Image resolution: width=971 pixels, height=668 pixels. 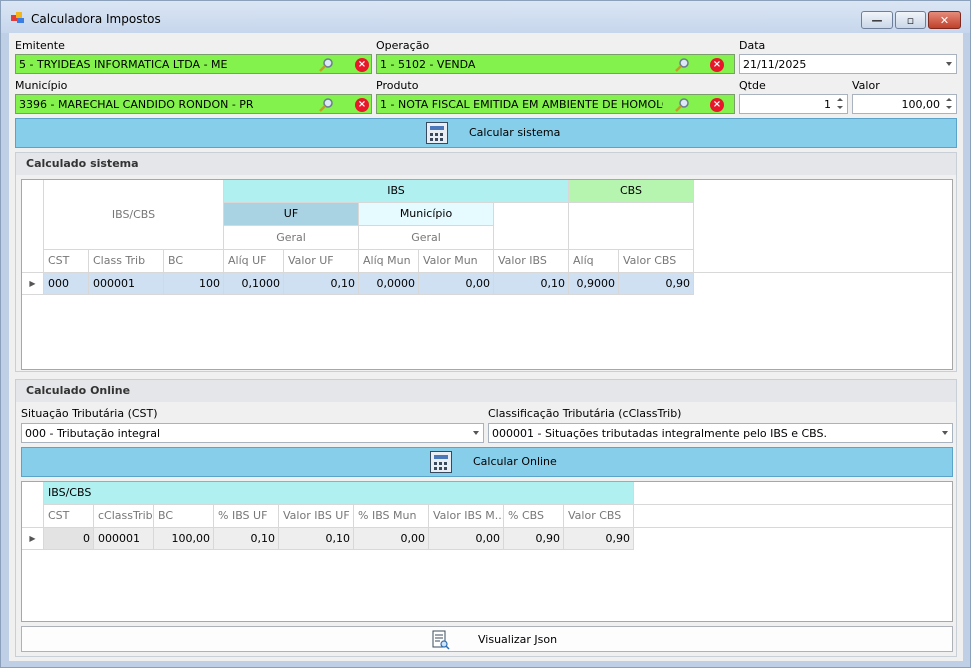 What do you see at coordinates (254, 284) in the screenshot?
I see `cell-aliq-uf: 0,1000` at bounding box center [254, 284].